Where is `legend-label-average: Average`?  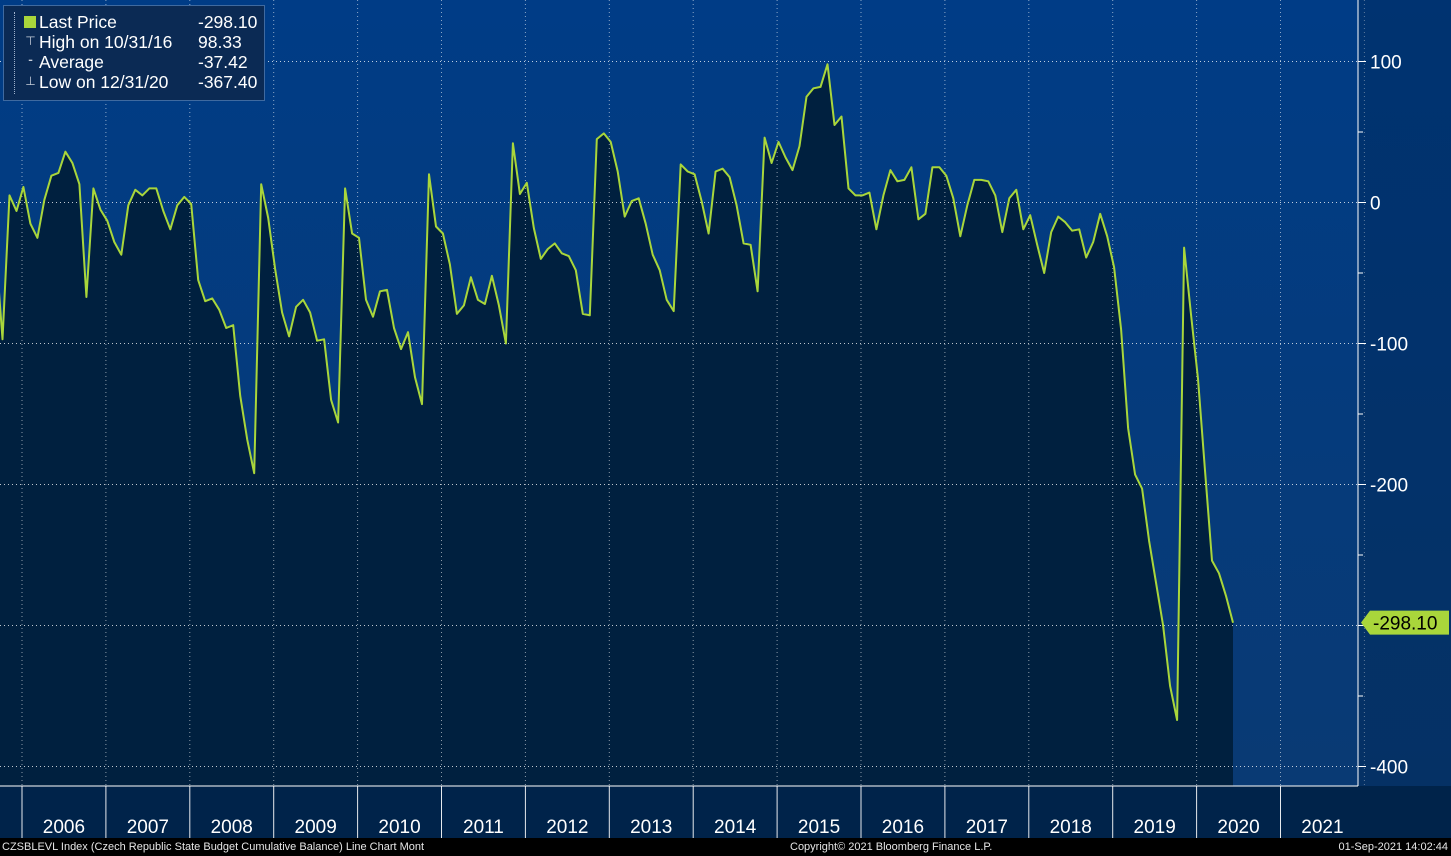
legend-label-average: Average is located at coordinates (71, 62).